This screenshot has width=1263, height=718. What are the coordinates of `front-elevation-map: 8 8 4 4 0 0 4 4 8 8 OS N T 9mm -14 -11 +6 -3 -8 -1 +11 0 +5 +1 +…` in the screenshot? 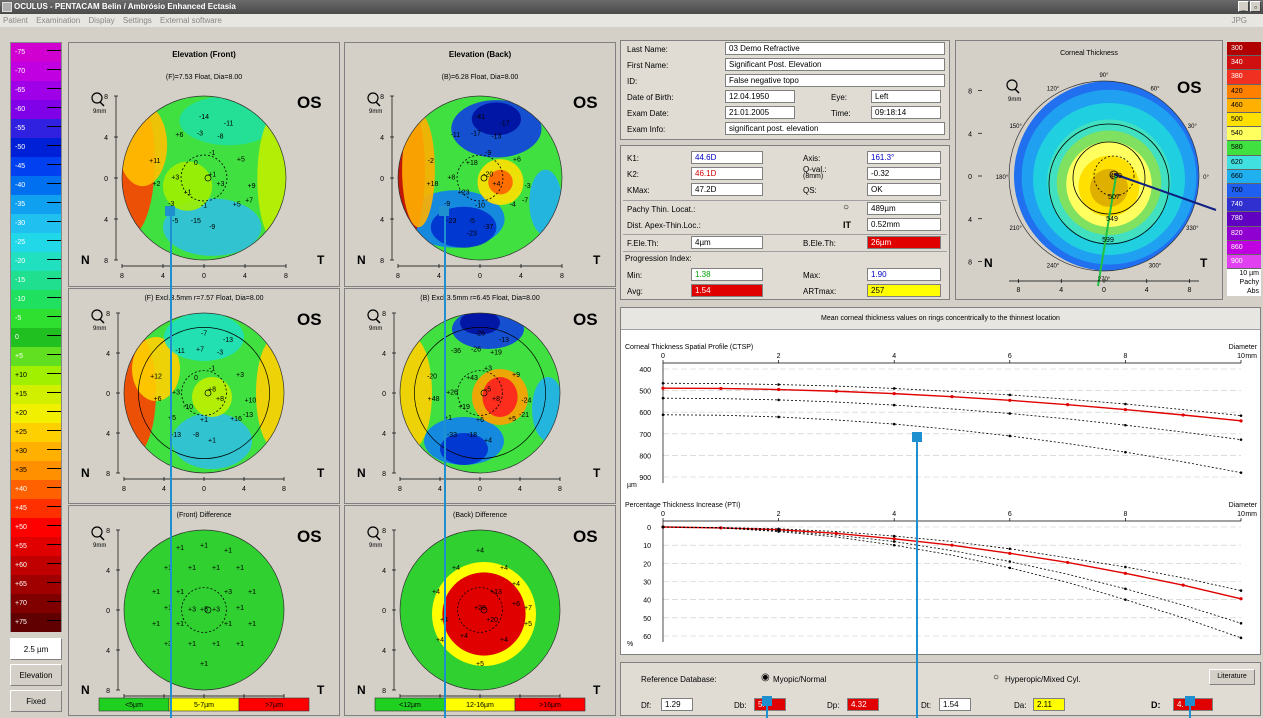 It's located at (204, 164).